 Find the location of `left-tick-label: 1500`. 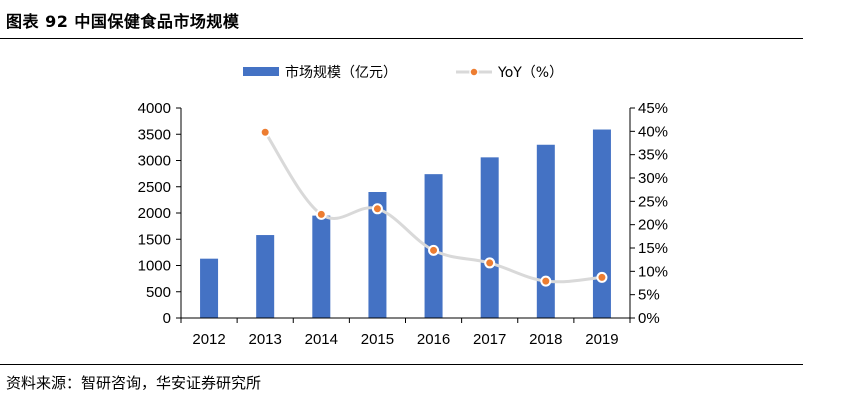

left-tick-label: 1500 is located at coordinates (154, 239).